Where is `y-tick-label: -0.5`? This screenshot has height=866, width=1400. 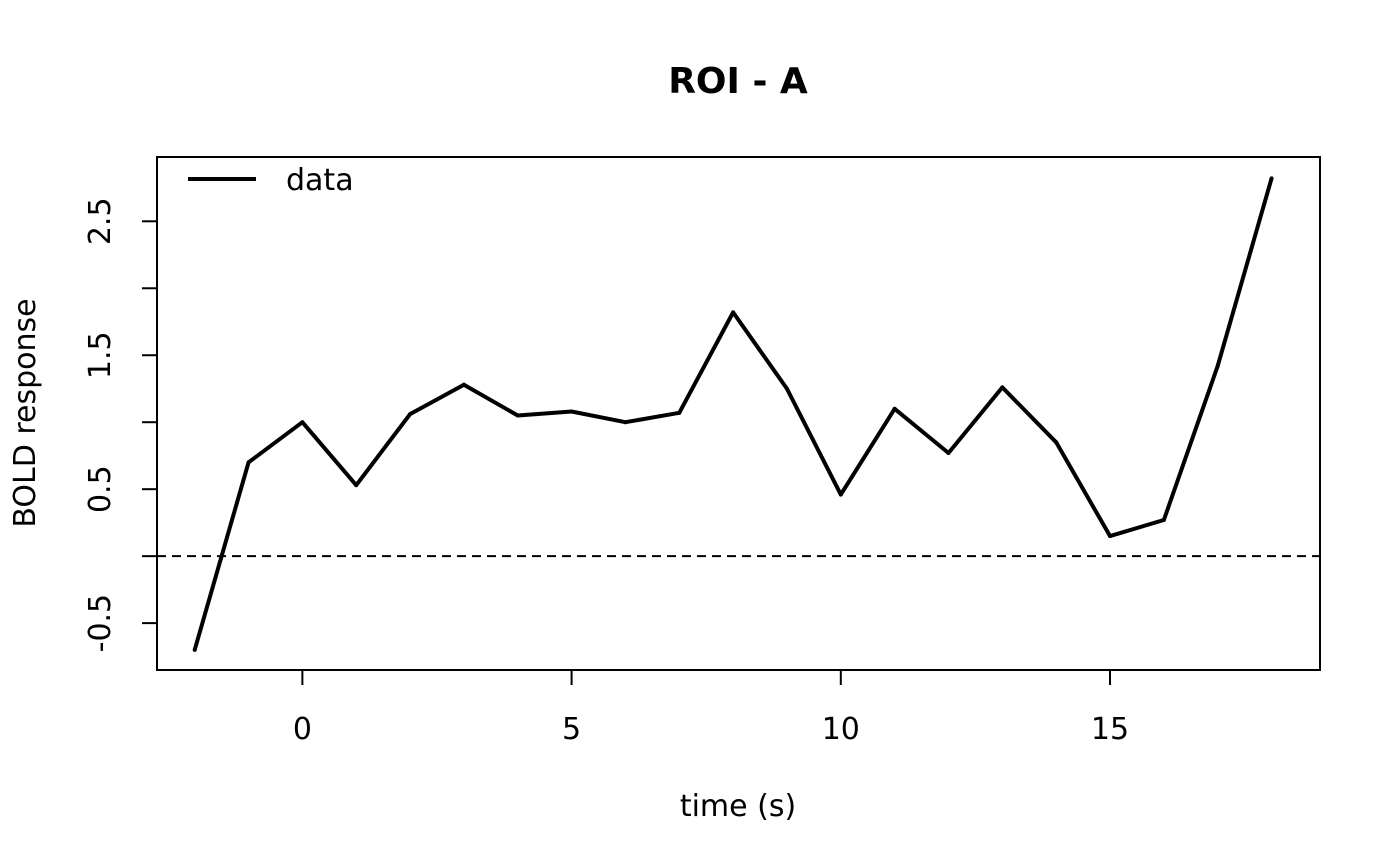
y-tick-label: -0.5 is located at coordinates (100, 623).